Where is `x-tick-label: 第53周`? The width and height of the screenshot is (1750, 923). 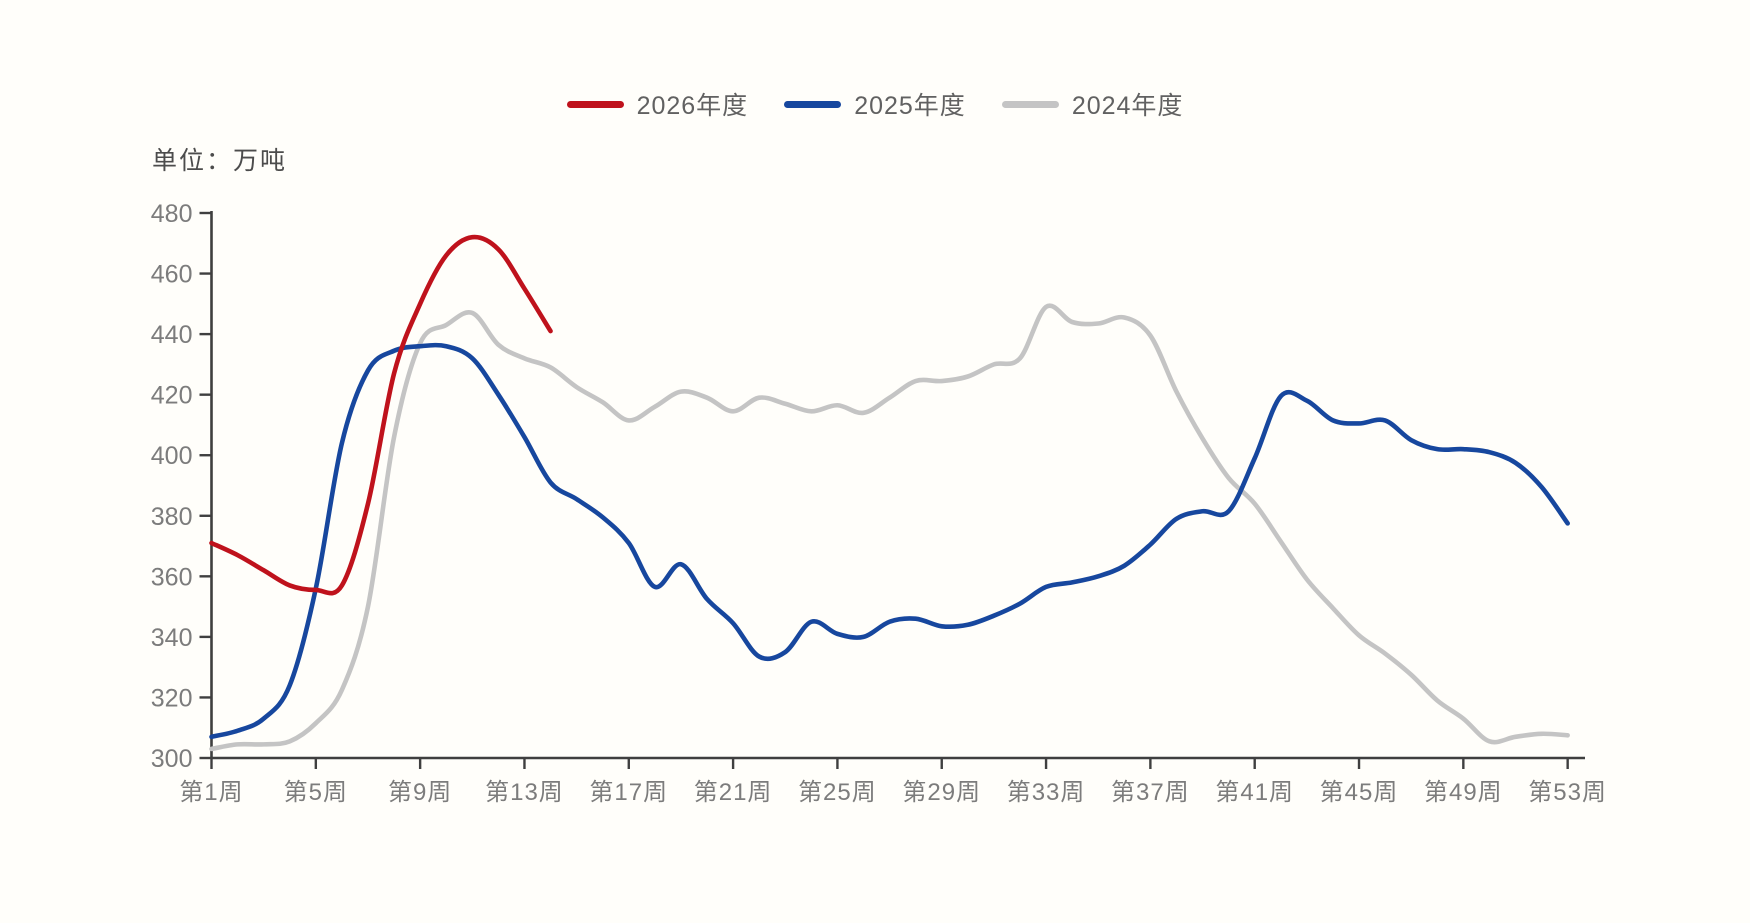
x-tick-label: 第53周 is located at coordinates (1567, 792).